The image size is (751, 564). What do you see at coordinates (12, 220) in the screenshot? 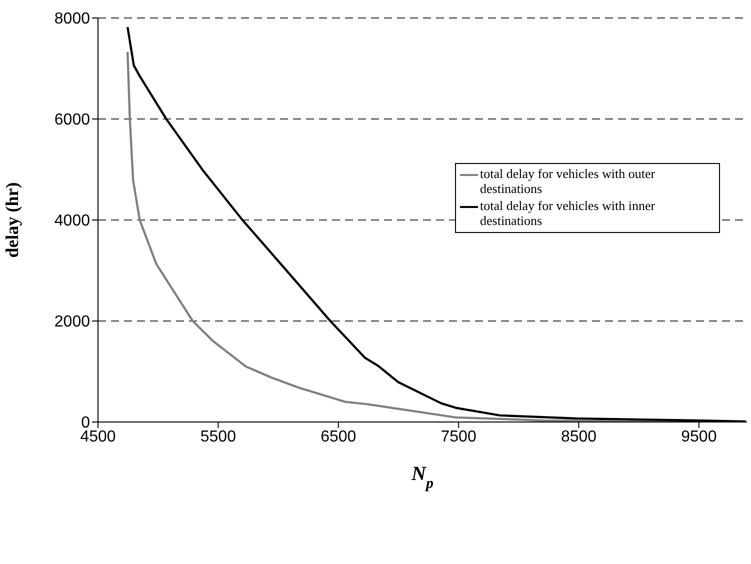
I see `y-axis-title: delay (hr)` at bounding box center [12, 220].